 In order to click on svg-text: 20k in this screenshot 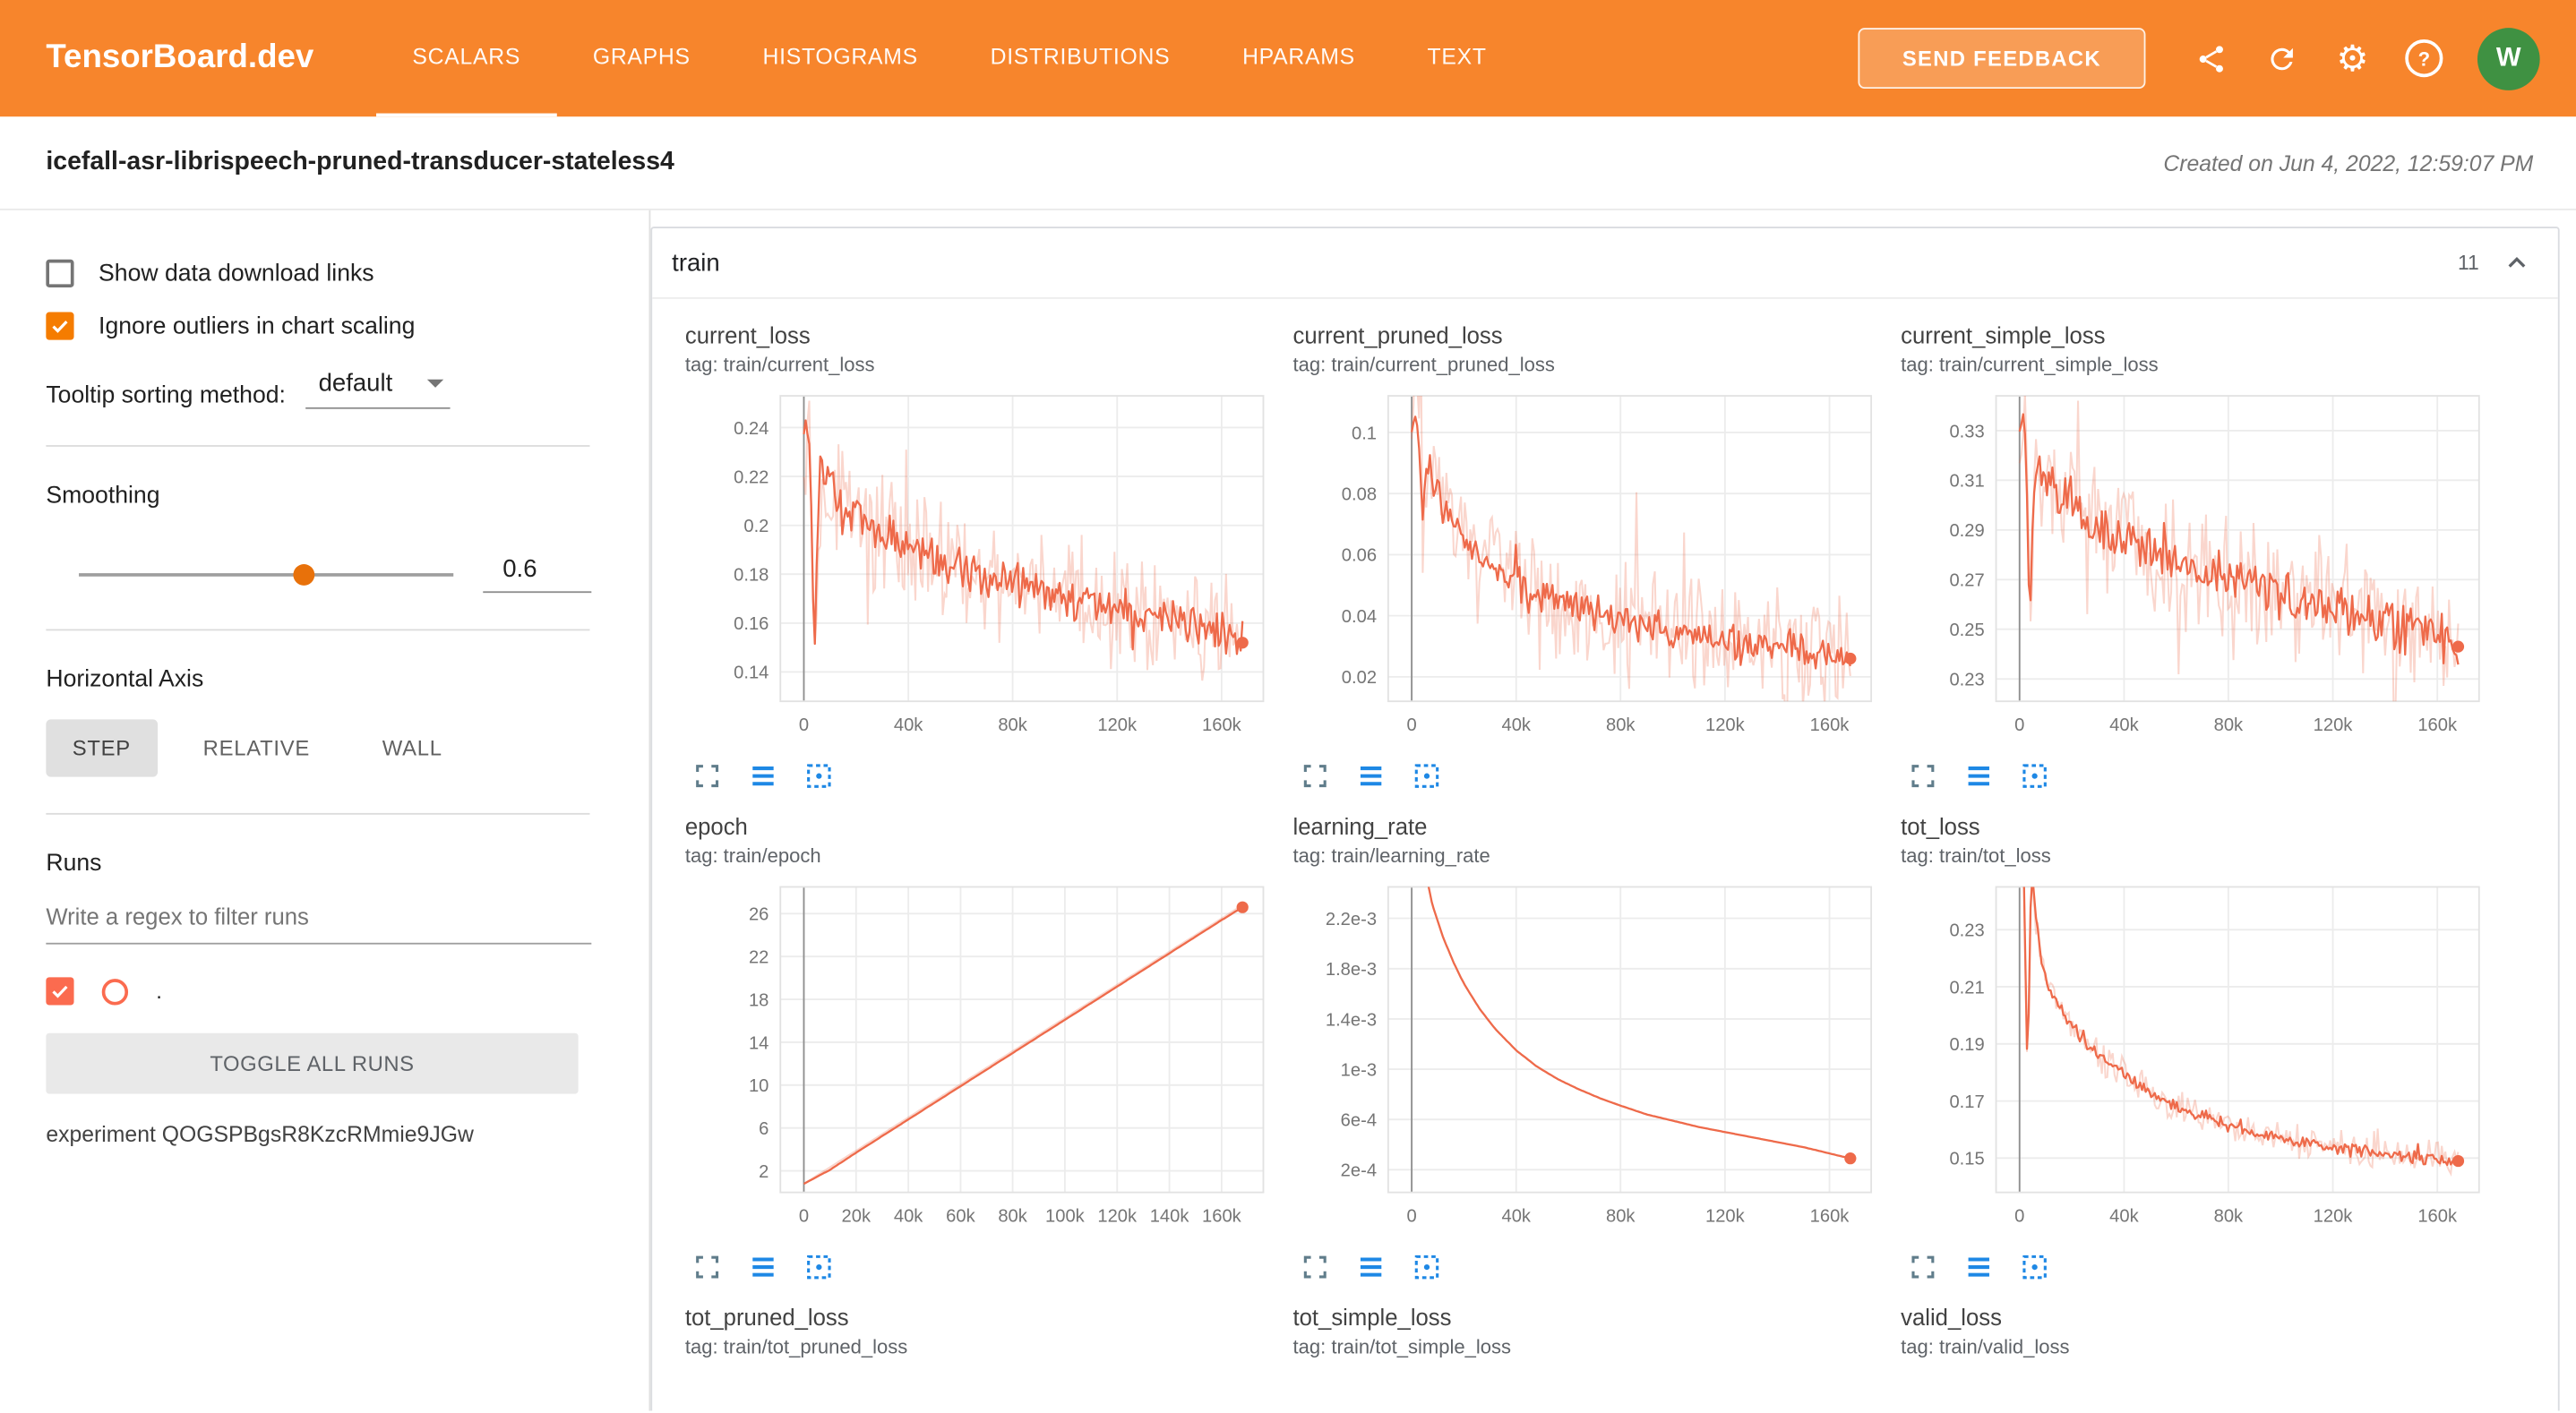, I will do `click(857, 1217)`.